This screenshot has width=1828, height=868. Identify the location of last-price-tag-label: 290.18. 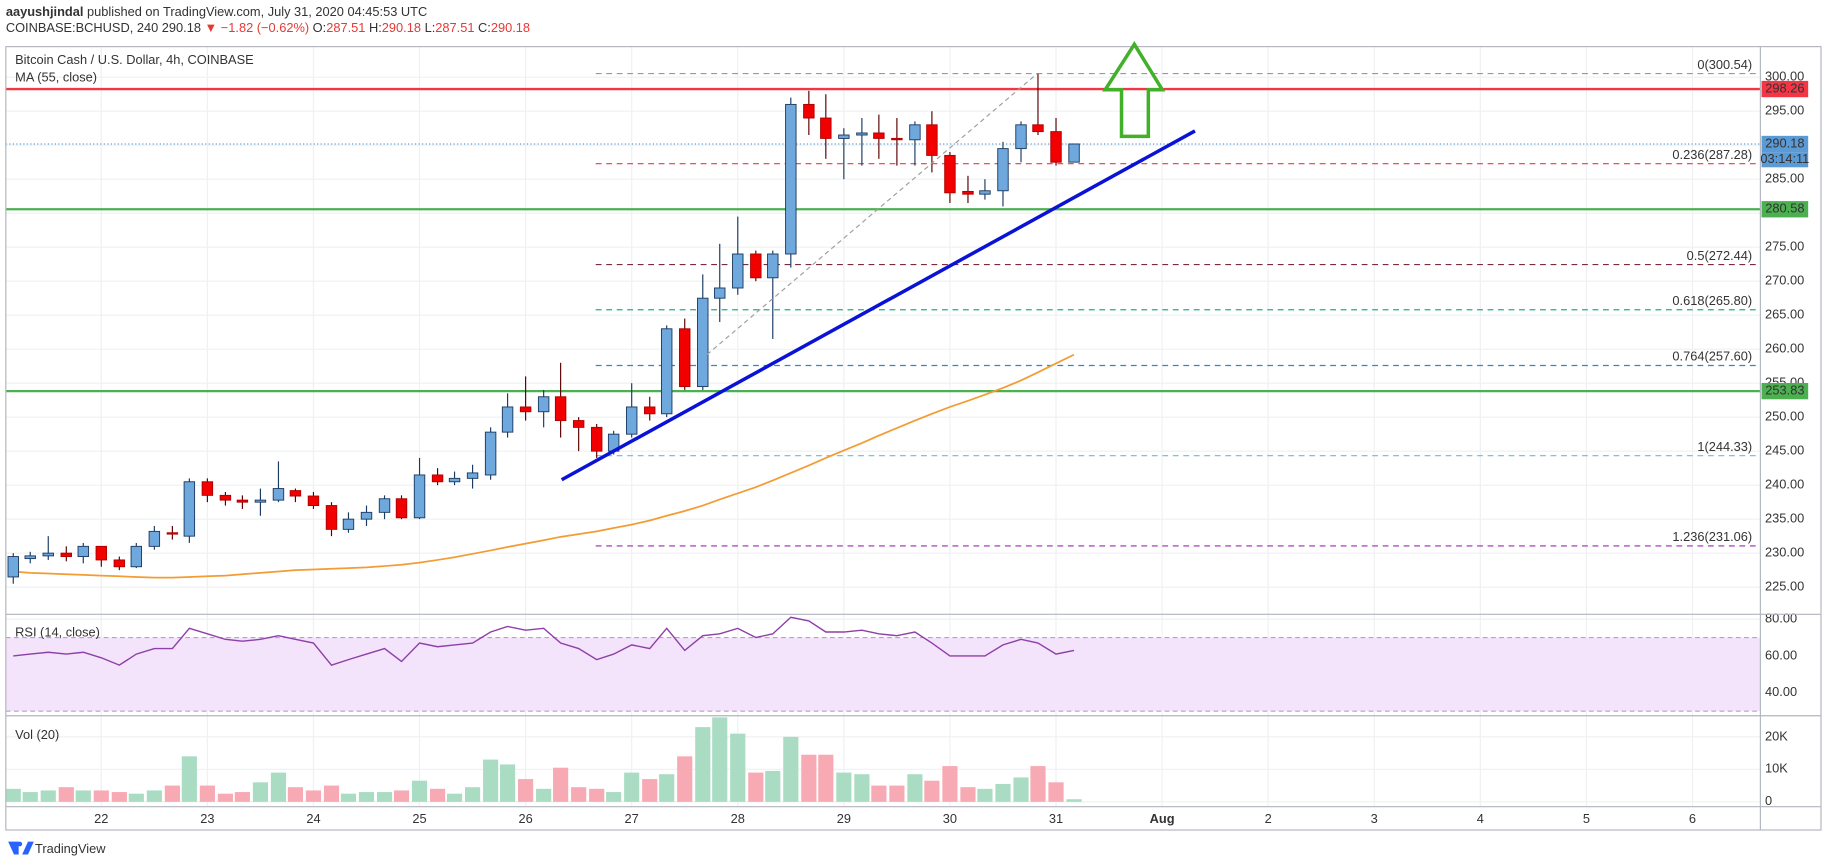
(1784, 142).